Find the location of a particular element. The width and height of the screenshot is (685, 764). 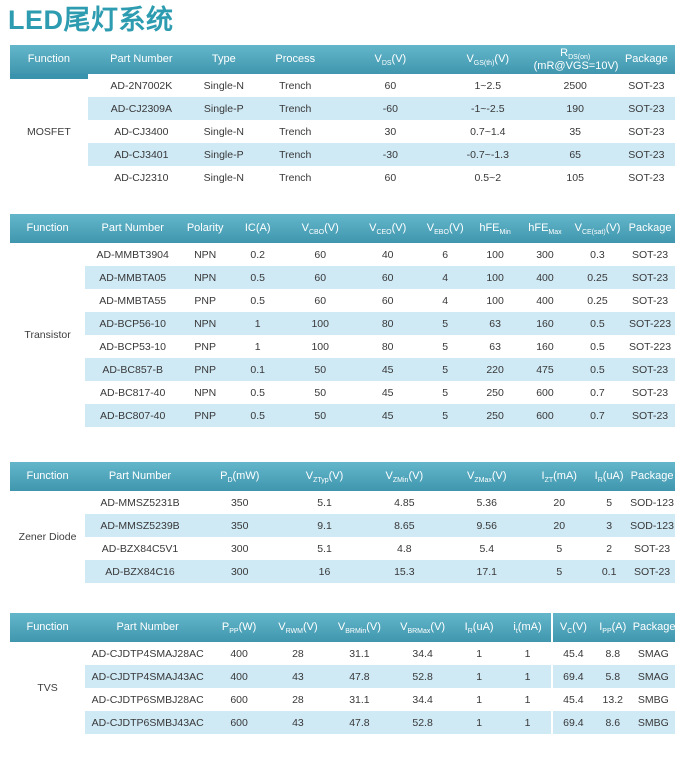

cell: 475 is located at coordinates (545, 369).